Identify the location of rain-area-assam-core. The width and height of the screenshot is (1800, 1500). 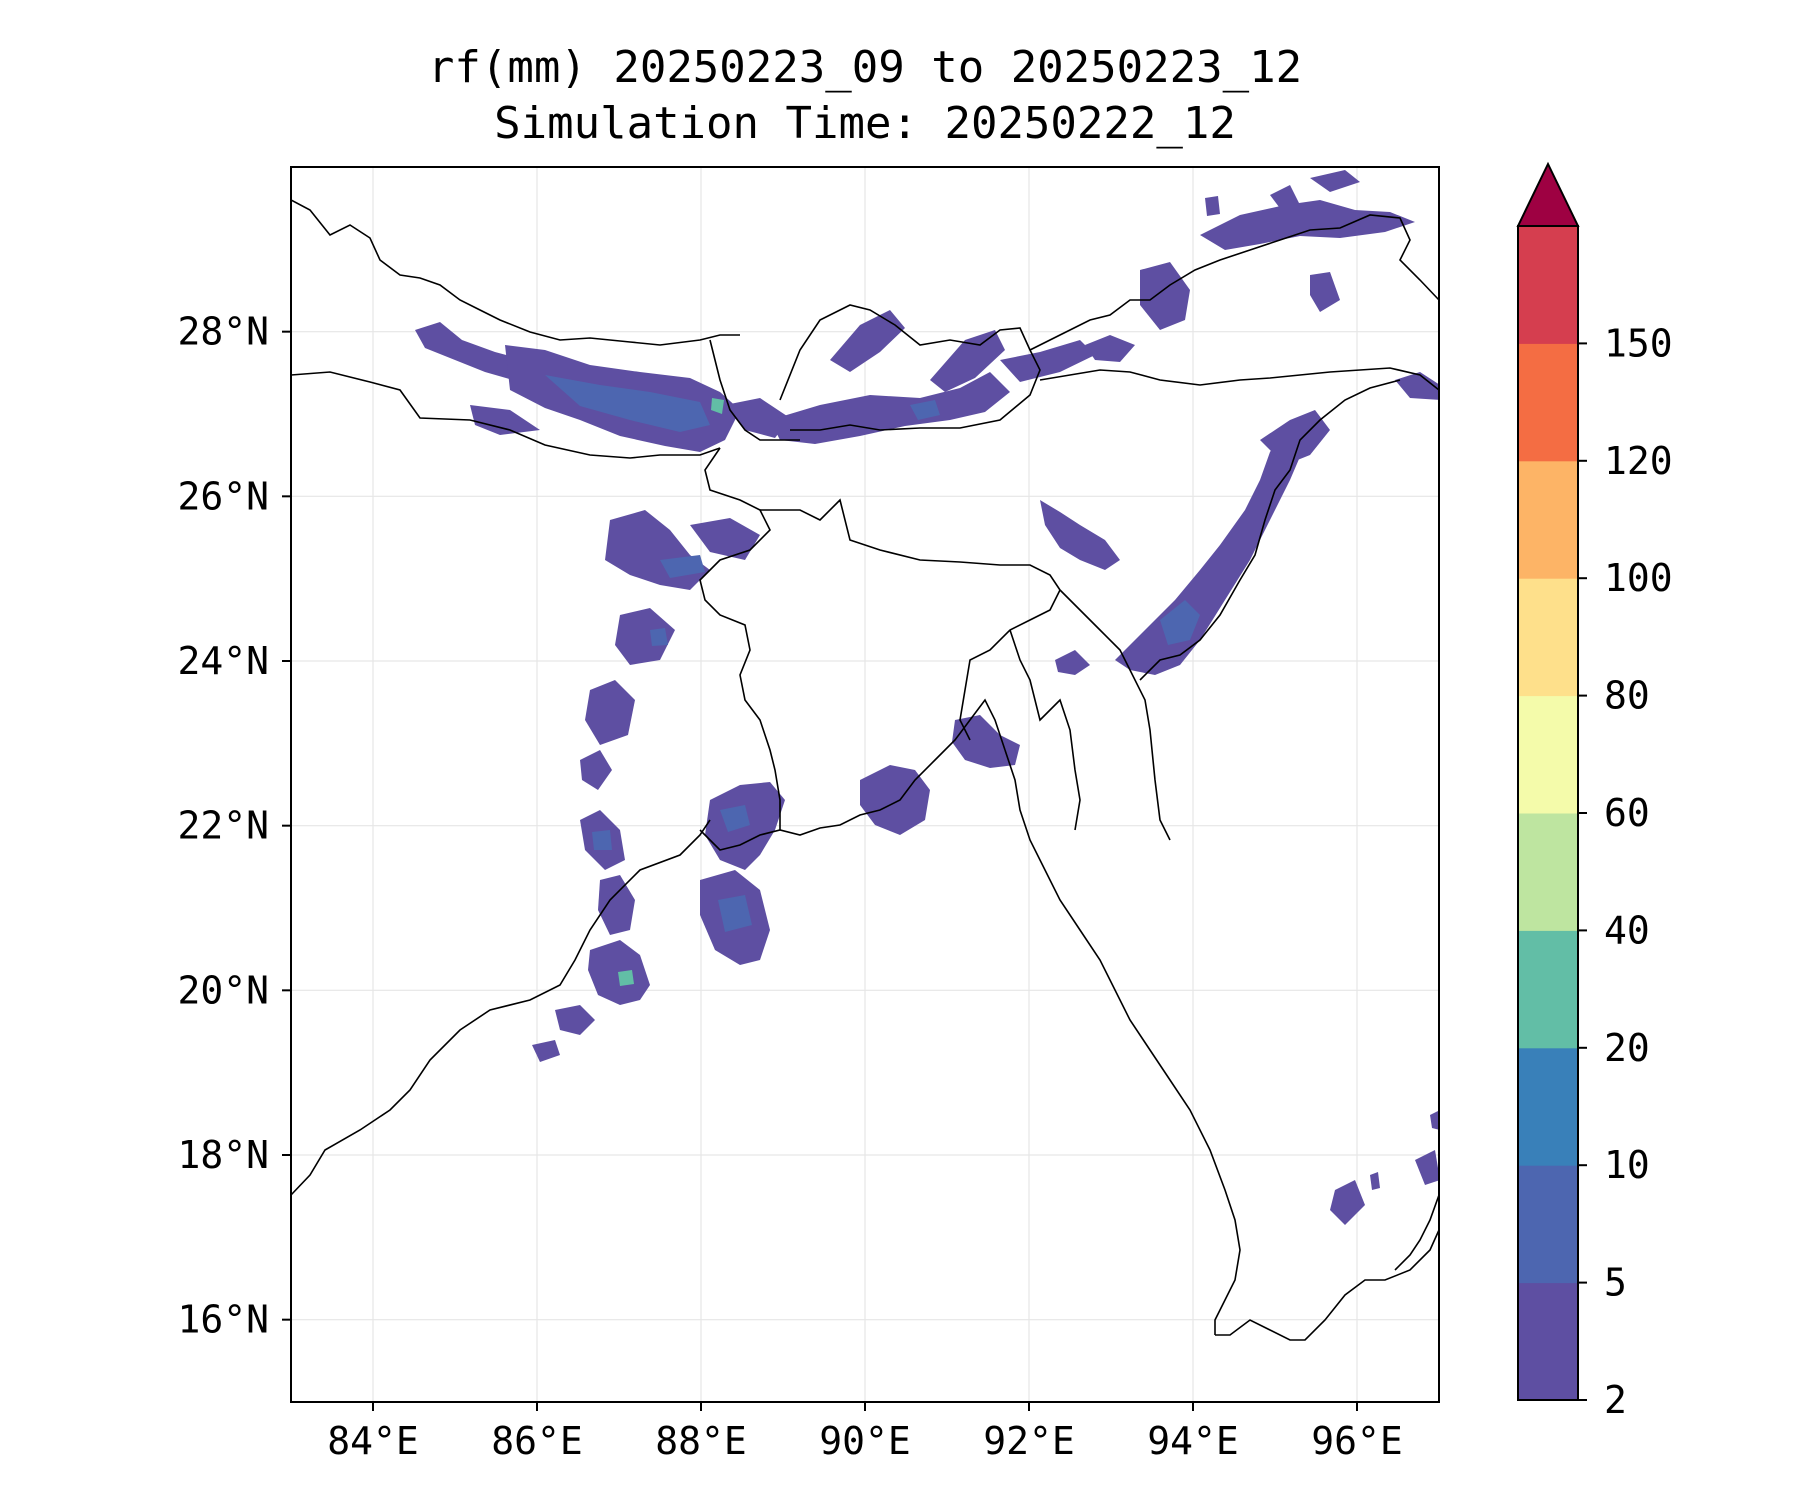
(1180, 622).